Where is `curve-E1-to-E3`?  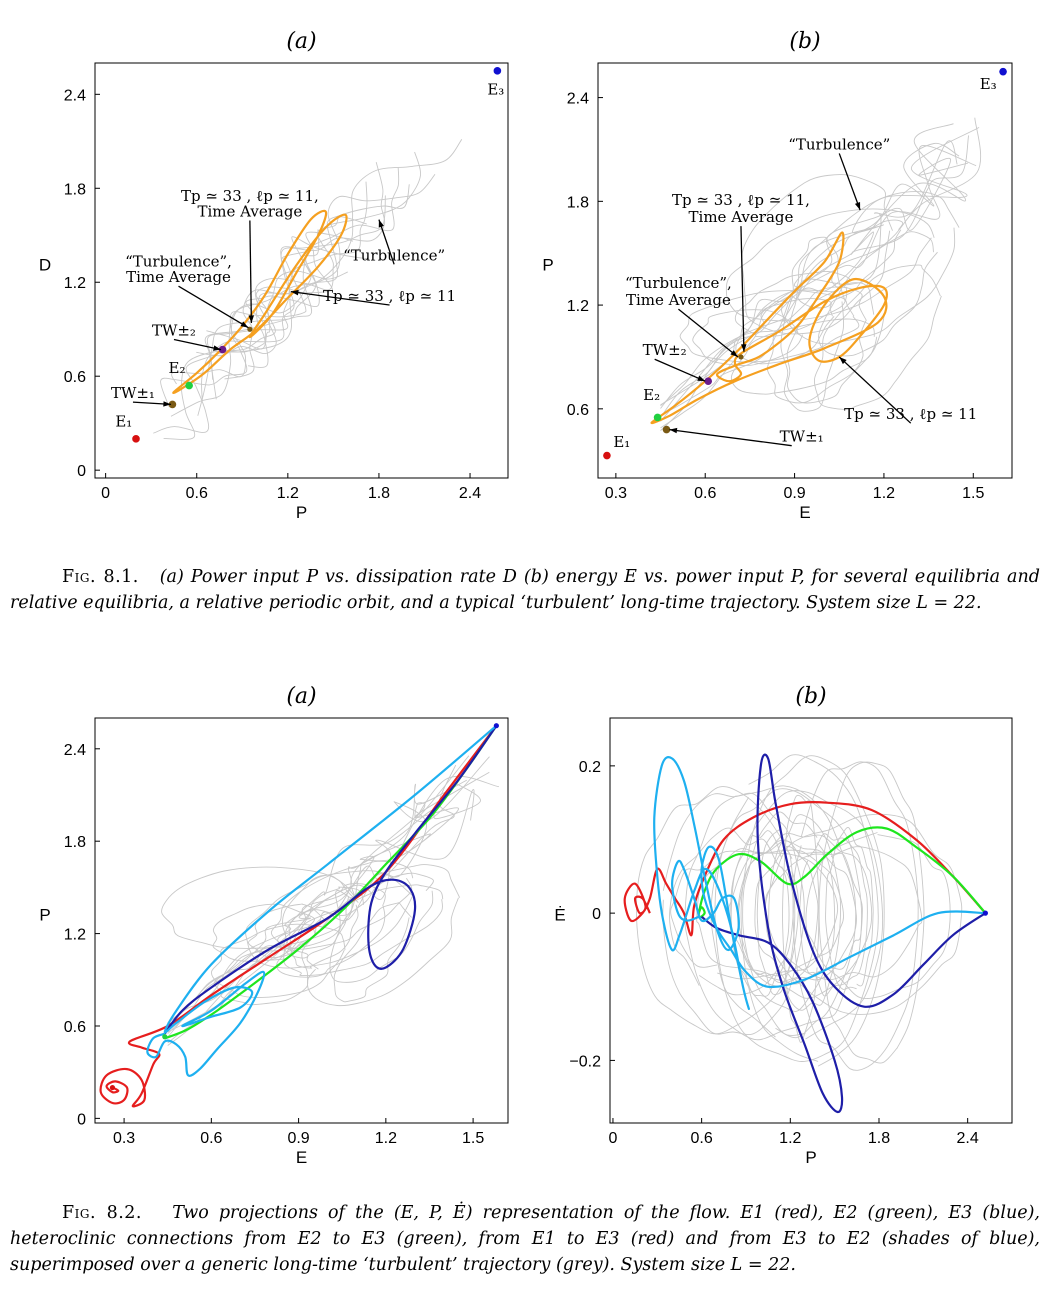 curve-E1-to-E3 is located at coordinates (298, 916).